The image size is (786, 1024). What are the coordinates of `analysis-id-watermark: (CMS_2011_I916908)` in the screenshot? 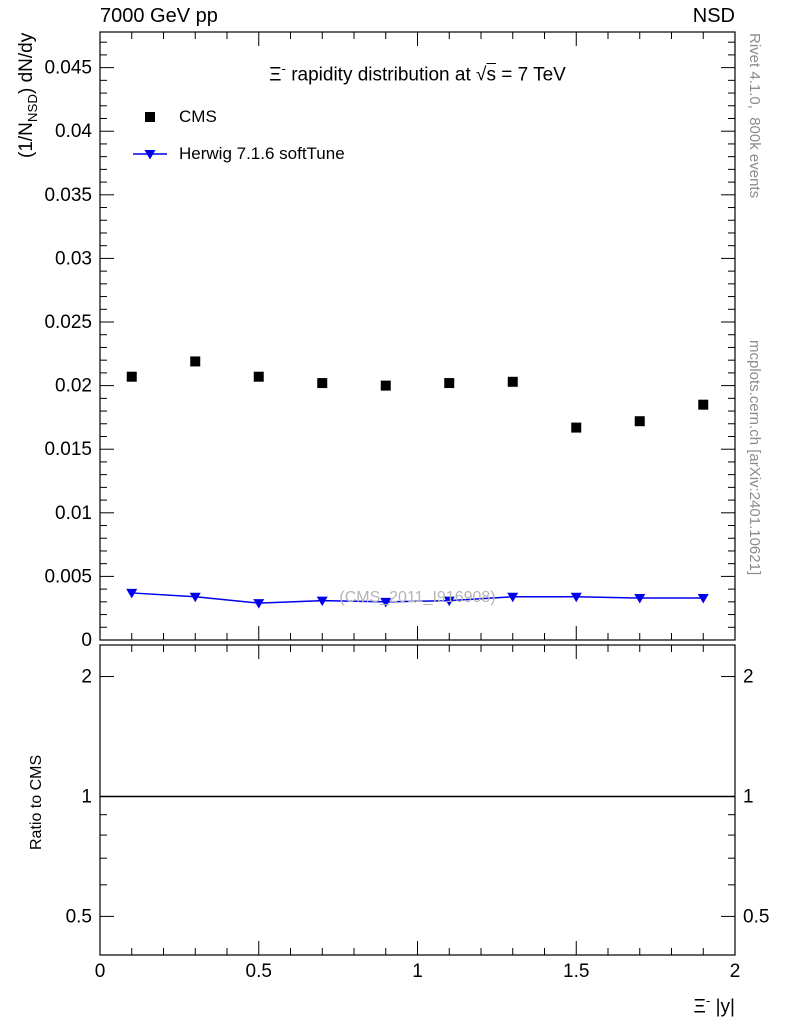 It's located at (417, 597).